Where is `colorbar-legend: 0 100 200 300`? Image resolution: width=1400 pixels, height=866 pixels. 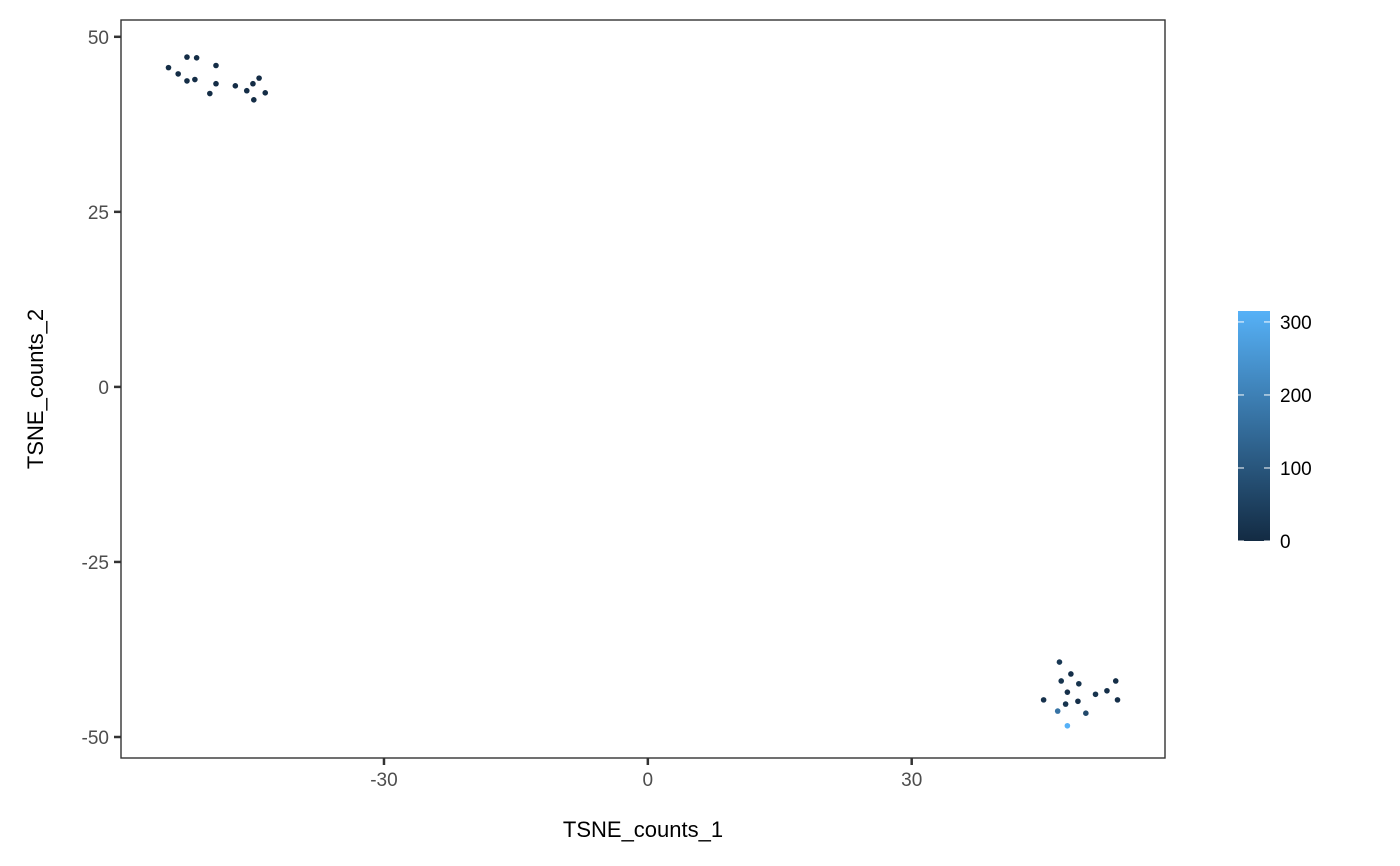 colorbar-legend: 0 100 200 300 is located at coordinates (1275, 432).